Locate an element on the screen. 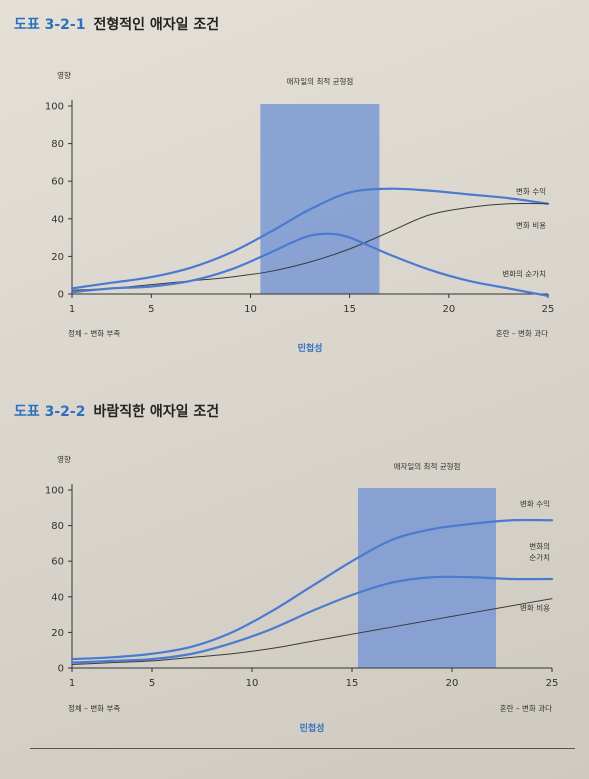 The width and height of the screenshot is (589, 779). series-label-2: 변화의 순가치 is located at coordinates (538, 551).